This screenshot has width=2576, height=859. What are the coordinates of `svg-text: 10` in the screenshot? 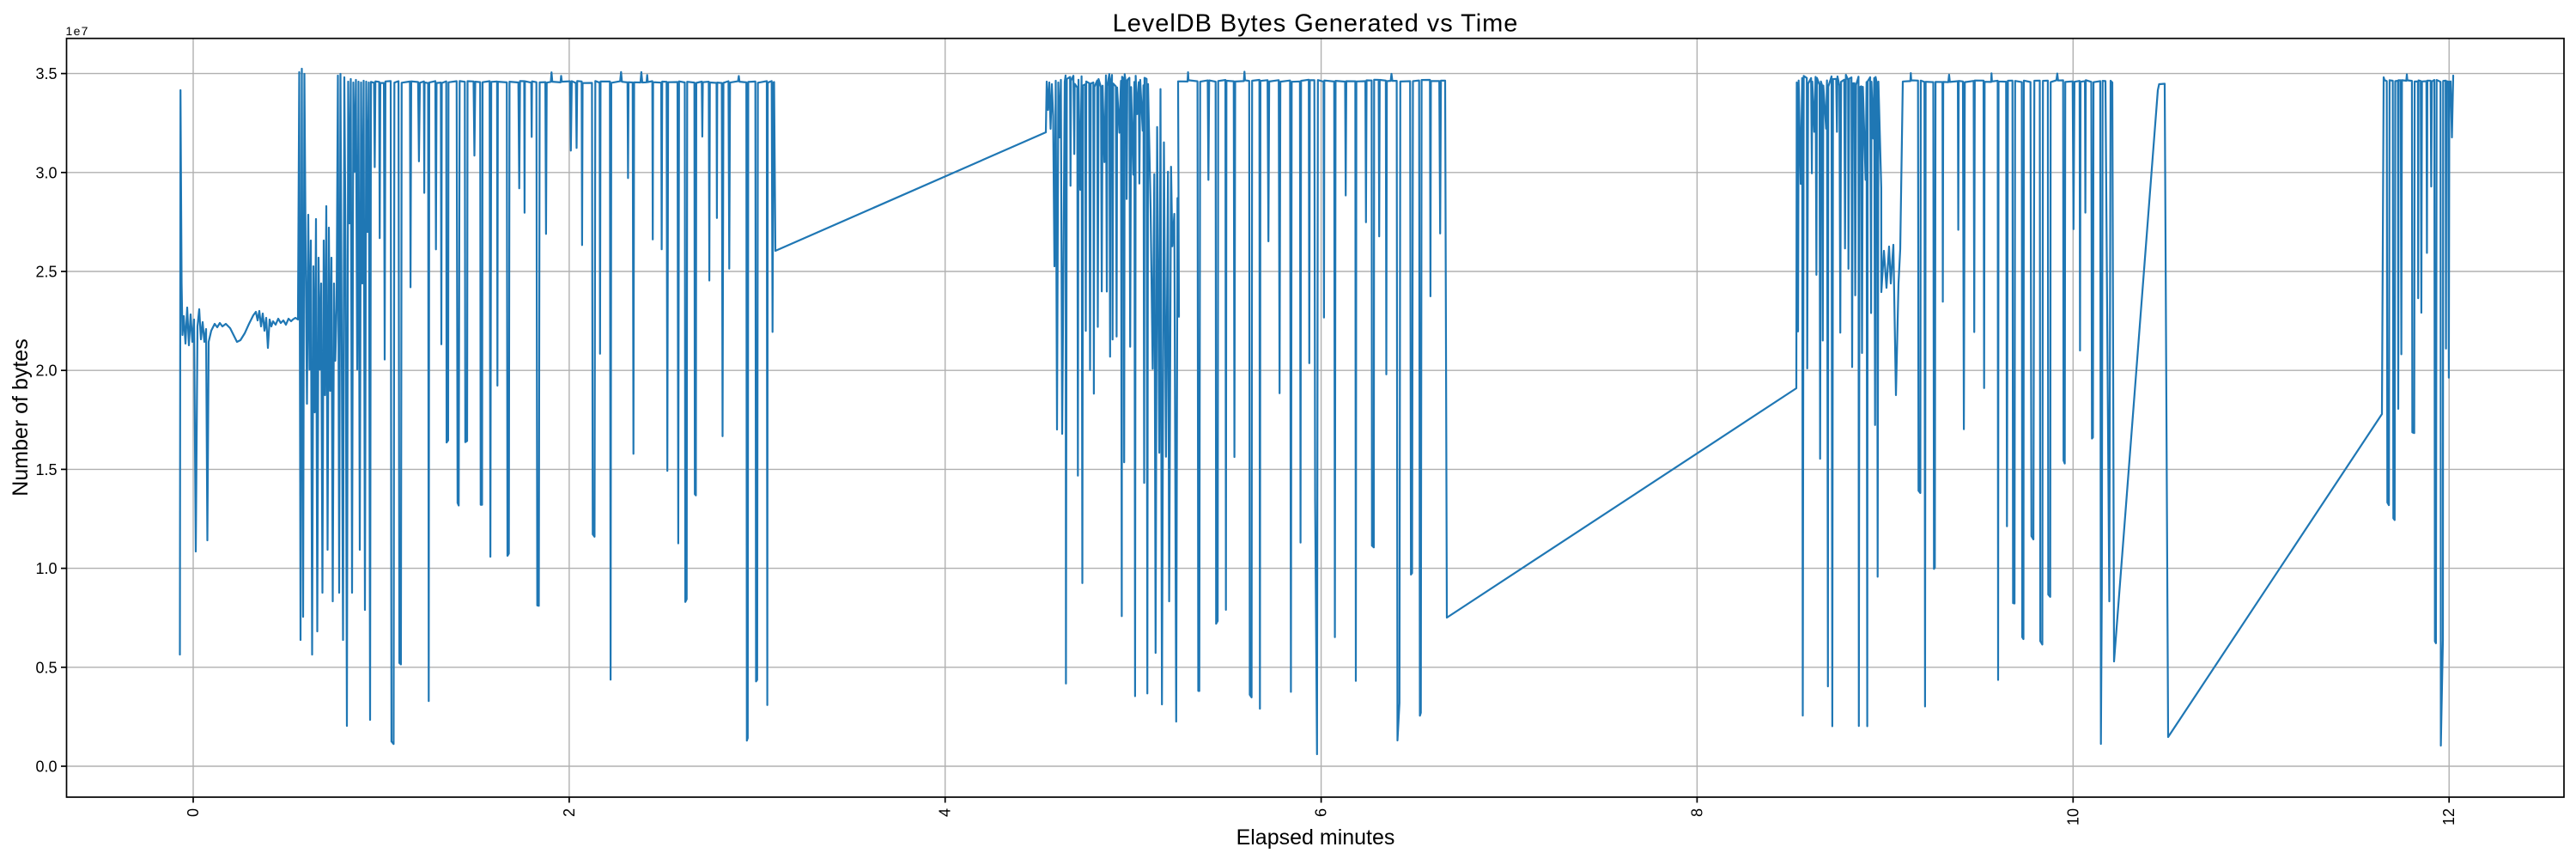 It's located at (2072, 816).